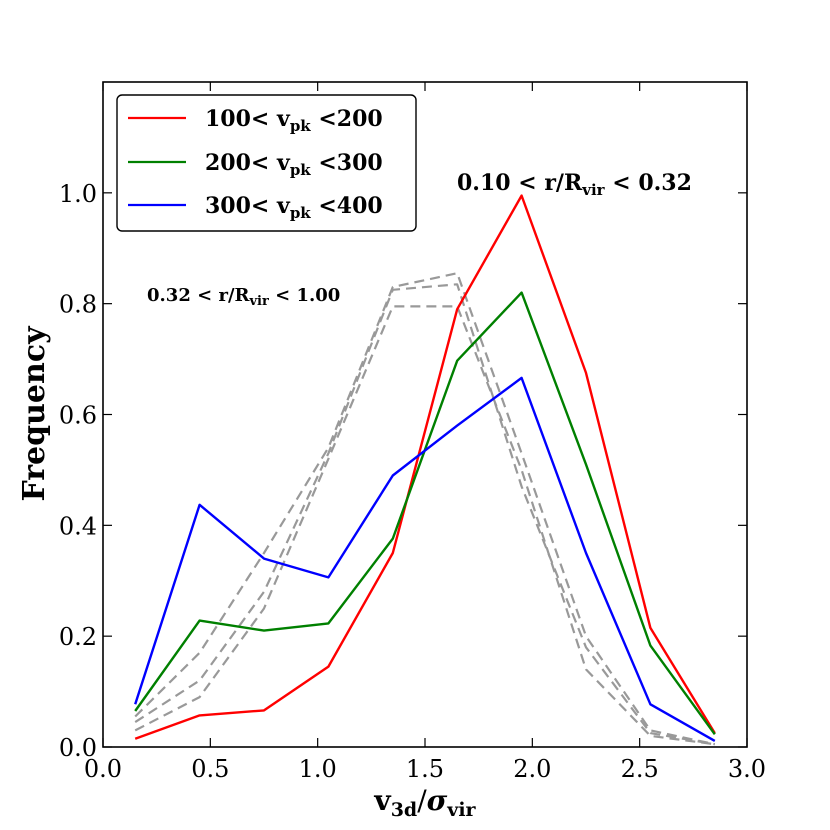  What do you see at coordinates (347, 119) in the screenshot?
I see `legend-label-1-post: <200` at bounding box center [347, 119].